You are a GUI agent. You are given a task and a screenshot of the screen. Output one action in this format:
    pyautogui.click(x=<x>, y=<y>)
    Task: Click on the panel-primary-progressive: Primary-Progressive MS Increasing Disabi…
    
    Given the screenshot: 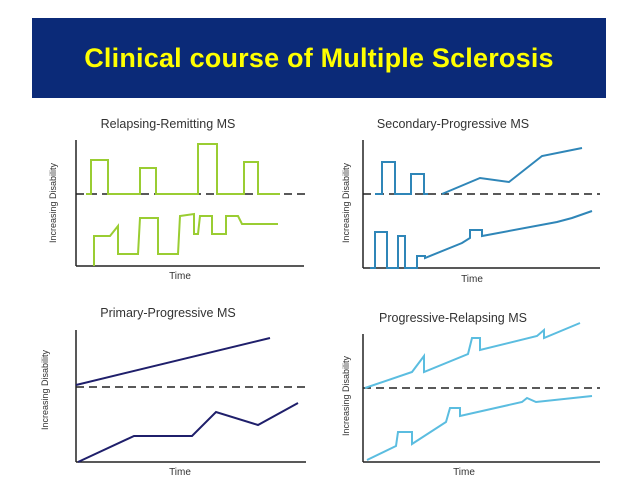 What is the action you would take?
    pyautogui.click(x=173, y=392)
    